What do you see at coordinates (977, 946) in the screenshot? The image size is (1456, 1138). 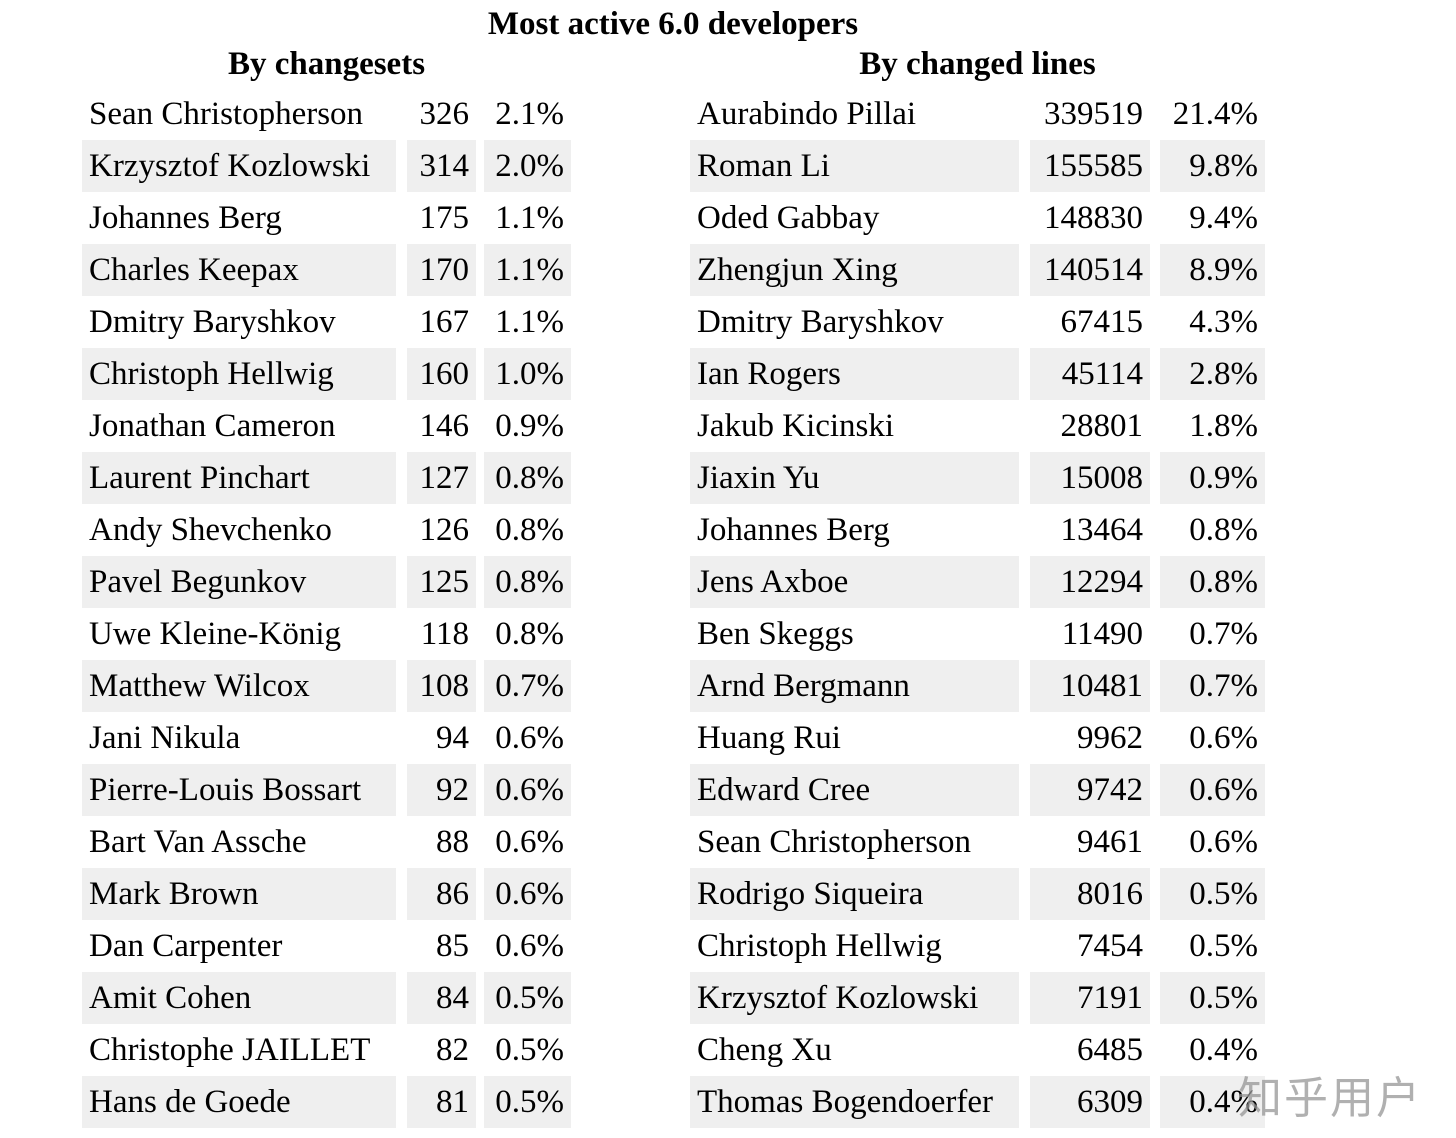 I see `table-row: Christoph Hellwig 7454 0.5%` at bounding box center [977, 946].